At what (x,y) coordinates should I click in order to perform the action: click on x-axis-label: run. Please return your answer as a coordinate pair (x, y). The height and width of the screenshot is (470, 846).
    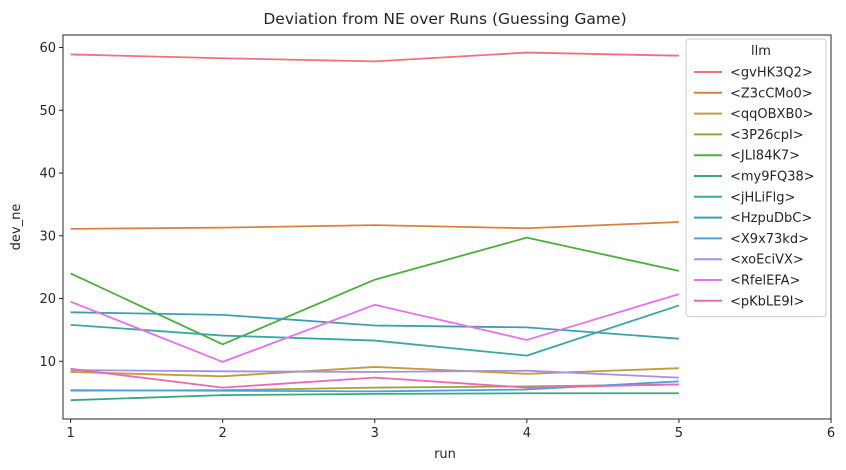
    Looking at the image, I should click on (445, 454).